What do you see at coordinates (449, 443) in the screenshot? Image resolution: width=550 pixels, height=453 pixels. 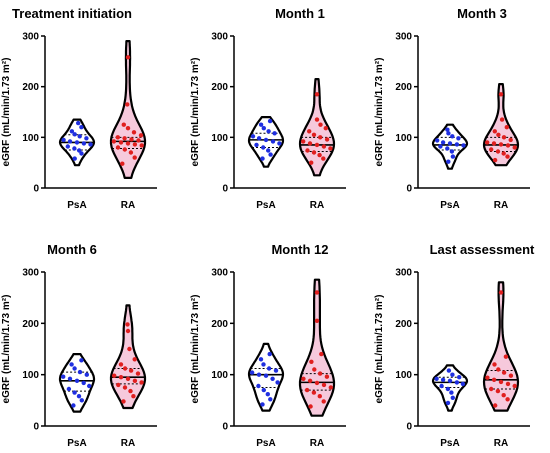 I see `x-category-label: PsA` at bounding box center [449, 443].